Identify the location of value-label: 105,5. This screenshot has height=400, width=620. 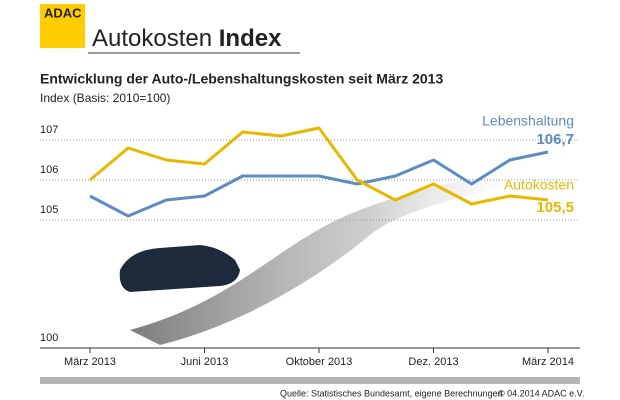
(555, 207).